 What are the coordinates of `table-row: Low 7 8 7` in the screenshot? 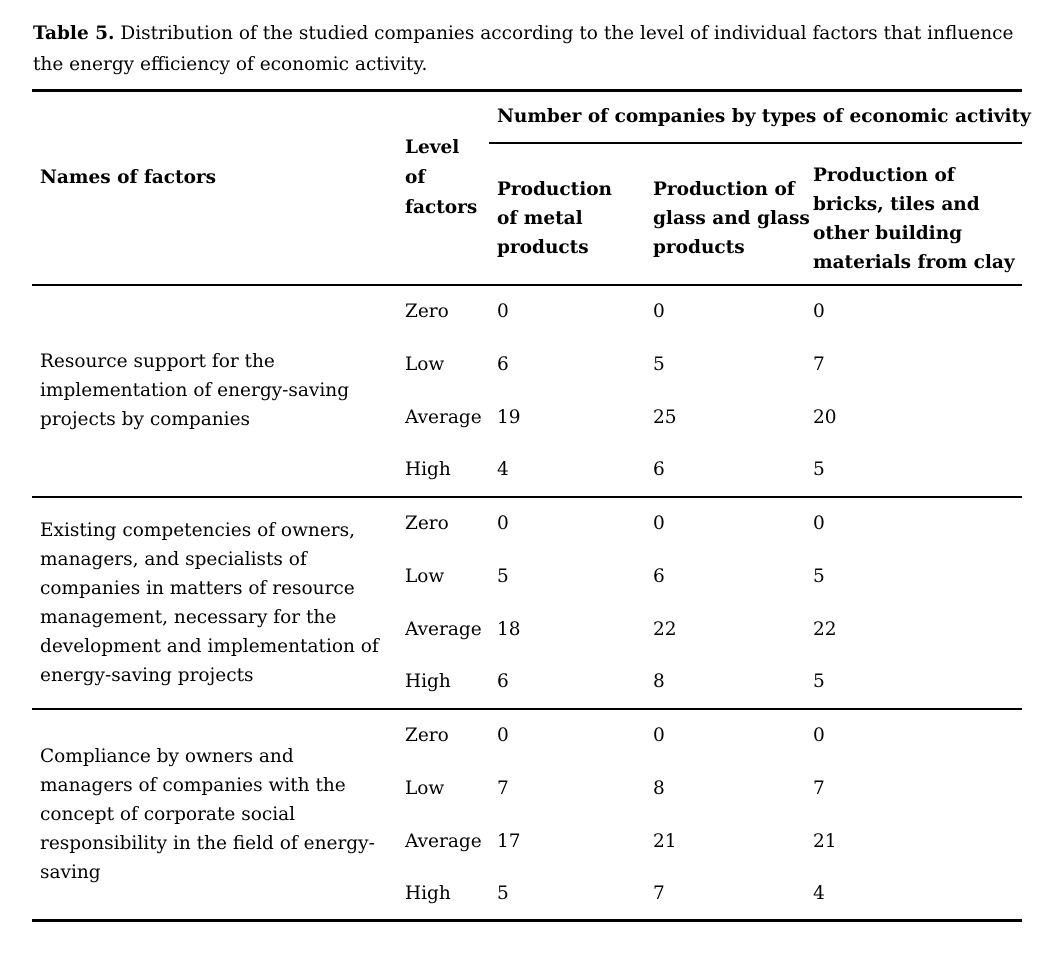 It's located at (527, 788).